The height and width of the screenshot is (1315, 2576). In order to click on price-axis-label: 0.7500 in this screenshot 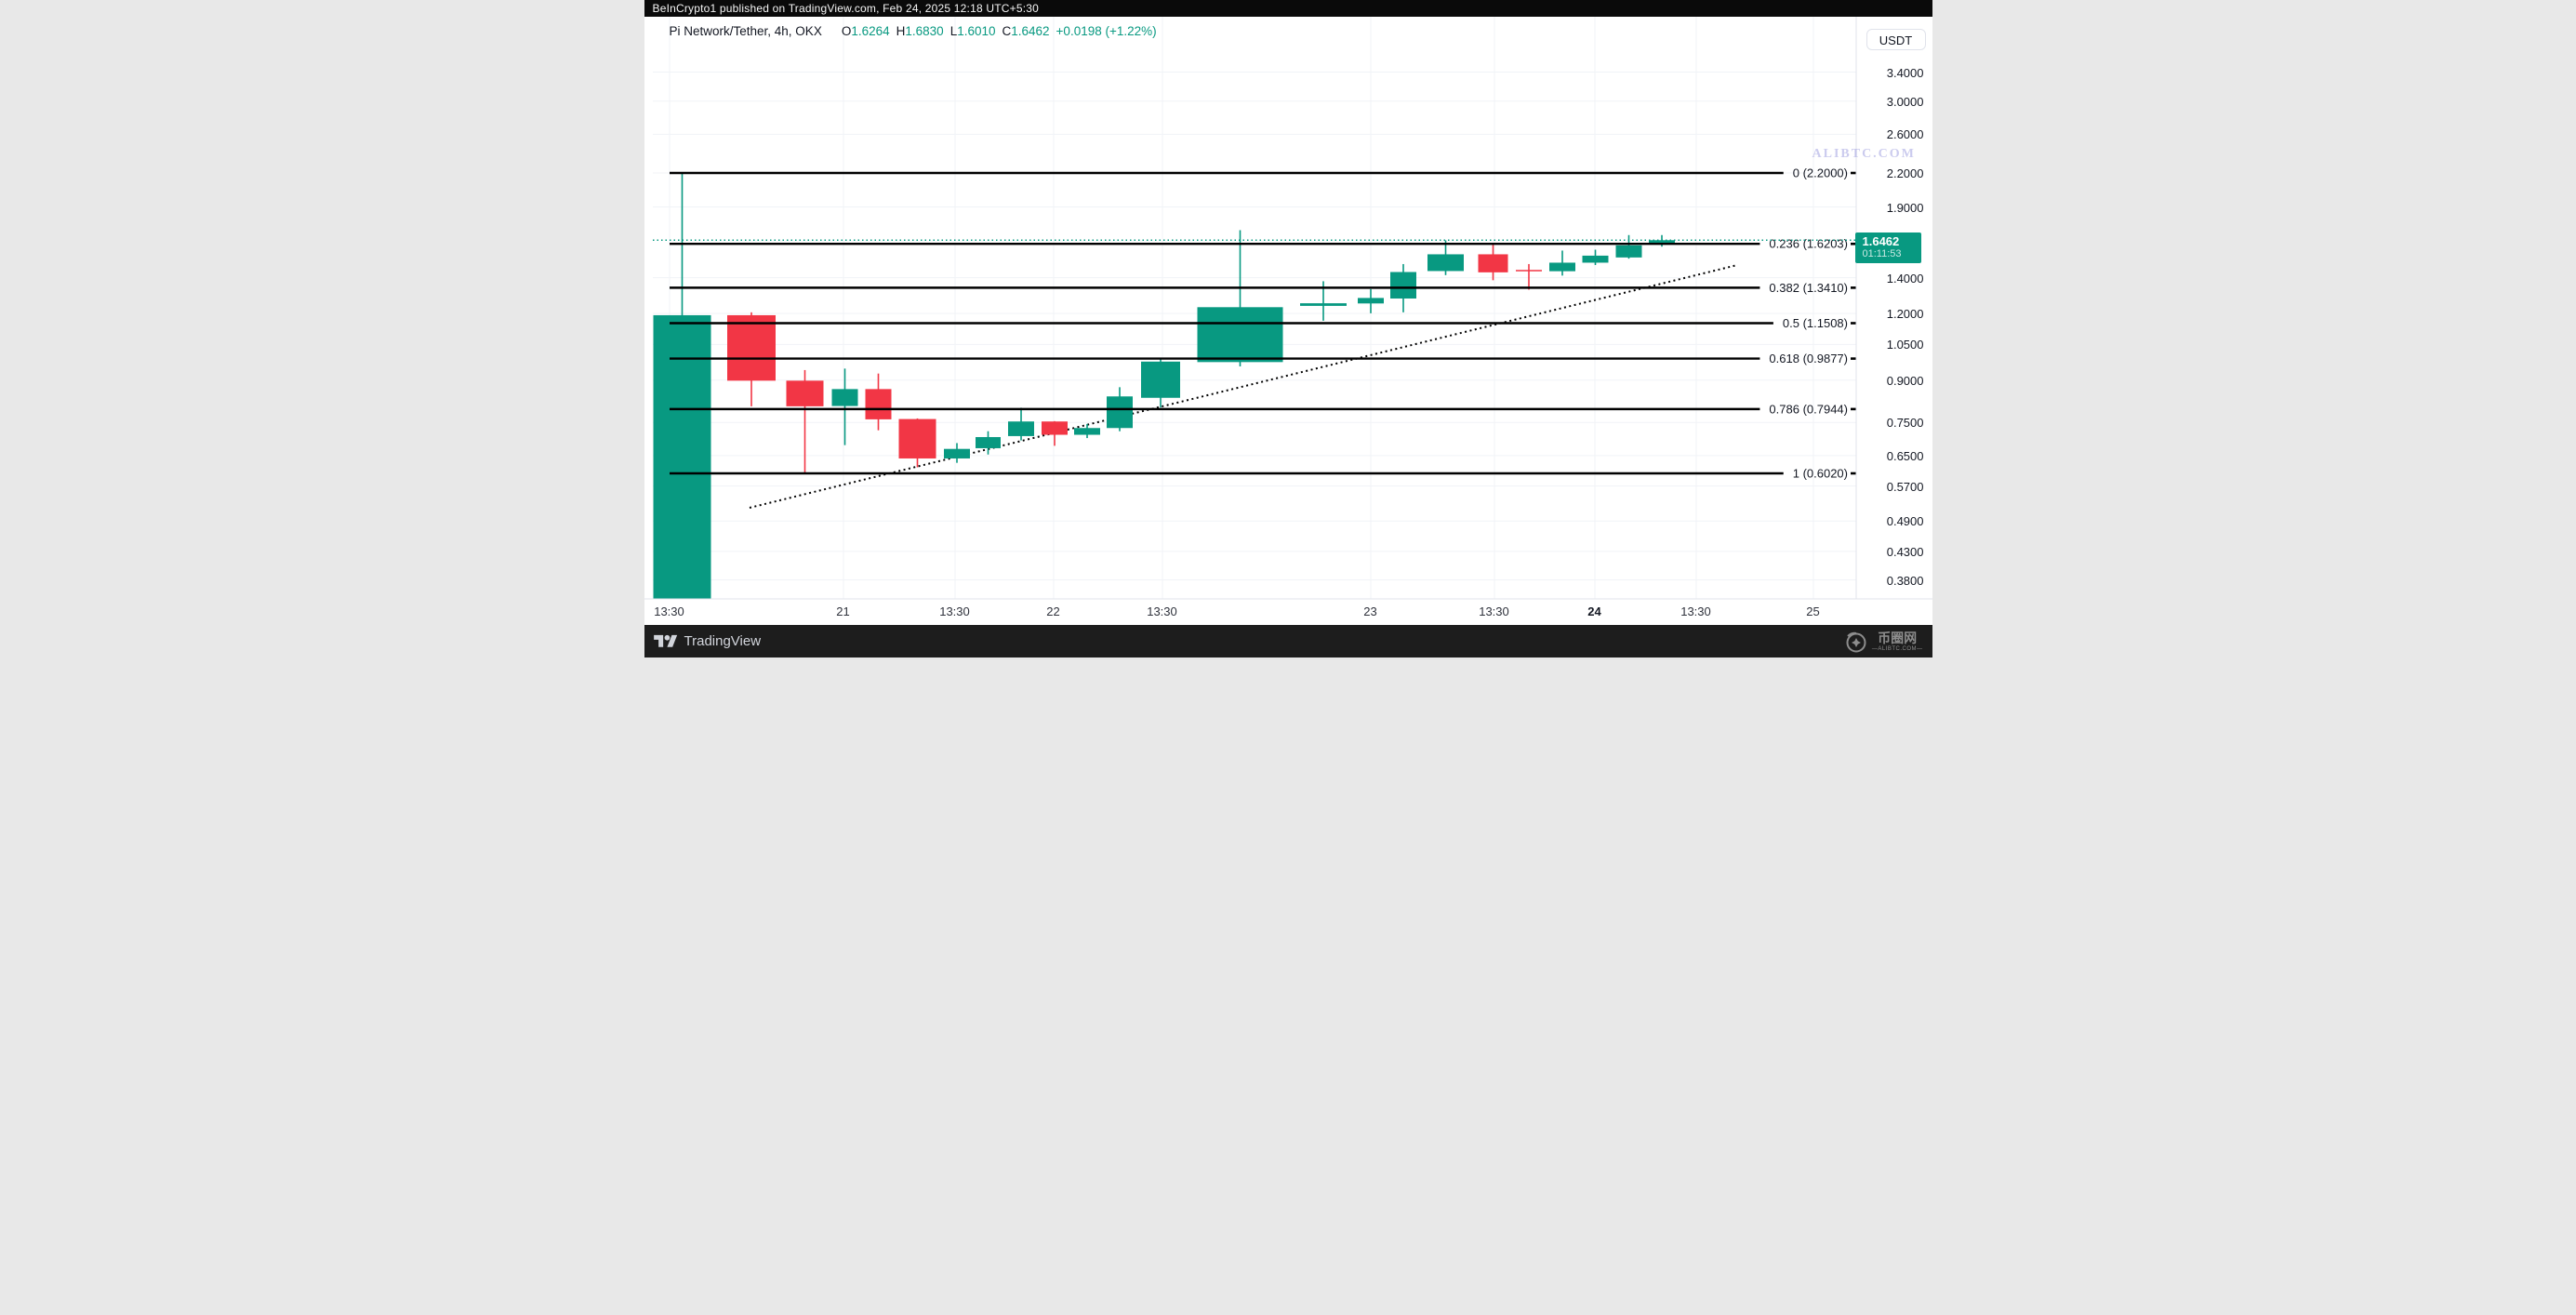, I will do `click(1905, 423)`.